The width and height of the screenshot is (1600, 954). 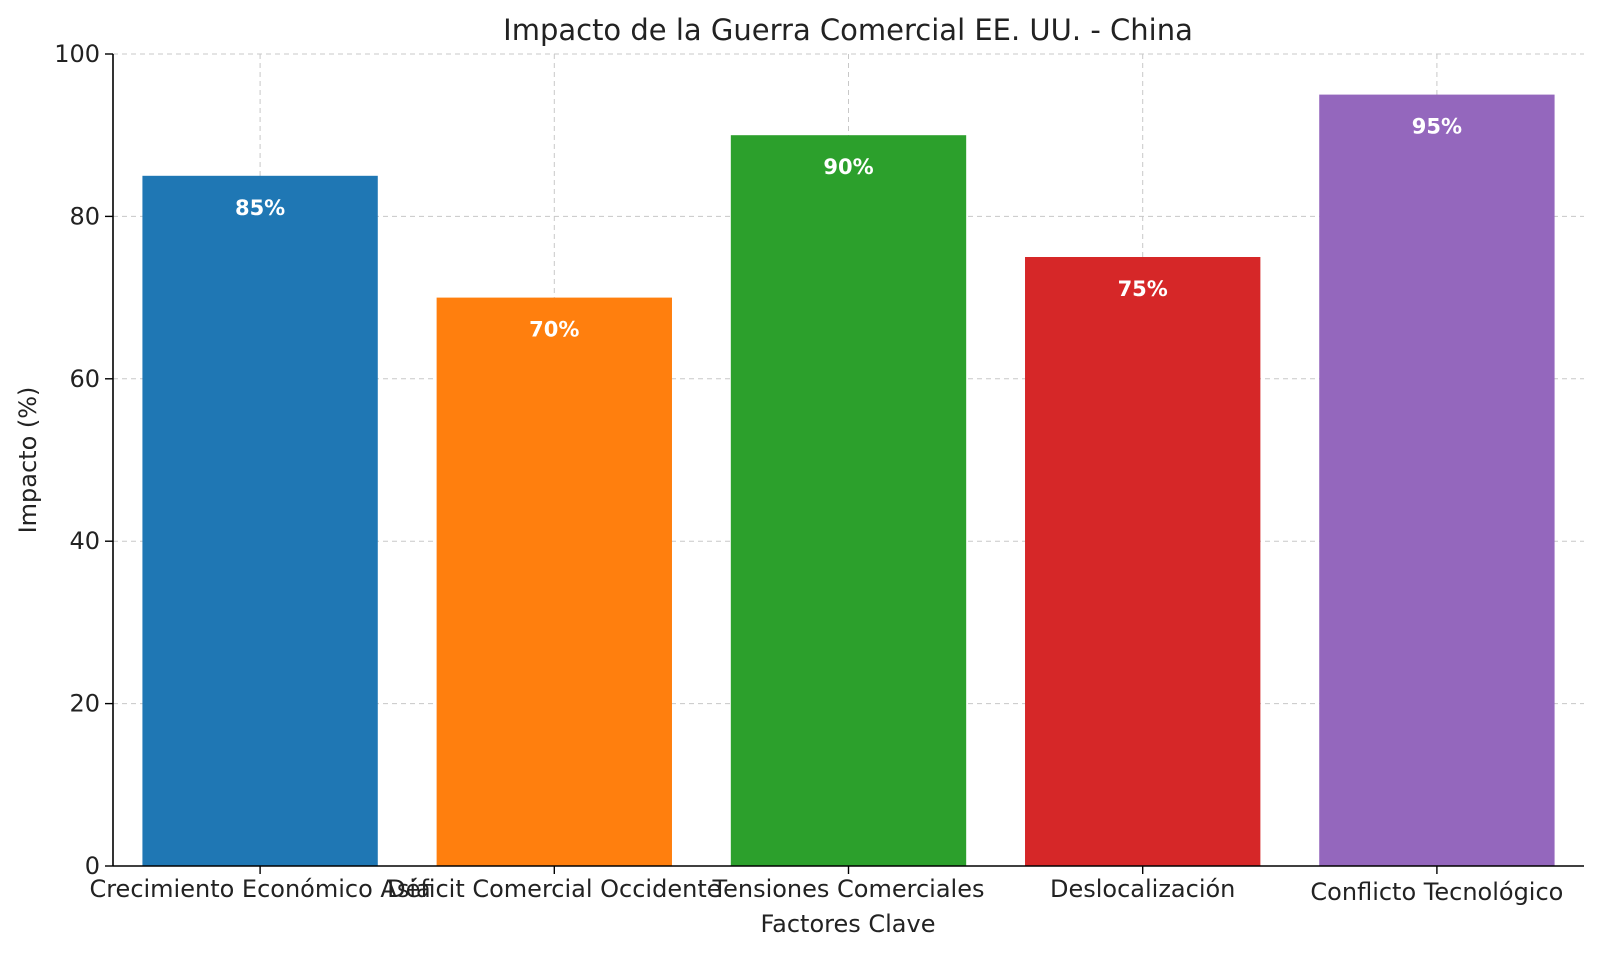 What do you see at coordinates (554, 330) in the screenshot?
I see `bar-data-label: 70%` at bounding box center [554, 330].